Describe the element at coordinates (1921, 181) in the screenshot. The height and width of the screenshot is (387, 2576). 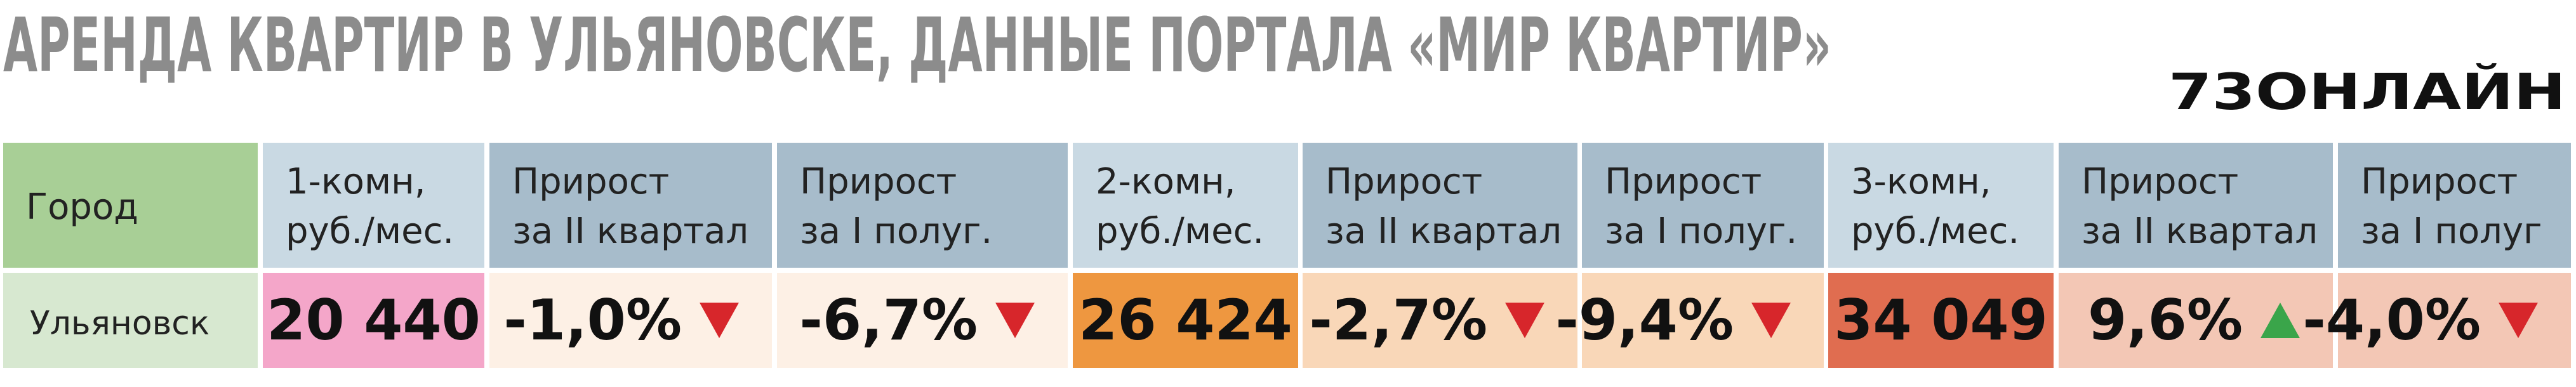
I see `header-text: 3-комн,` at that location.